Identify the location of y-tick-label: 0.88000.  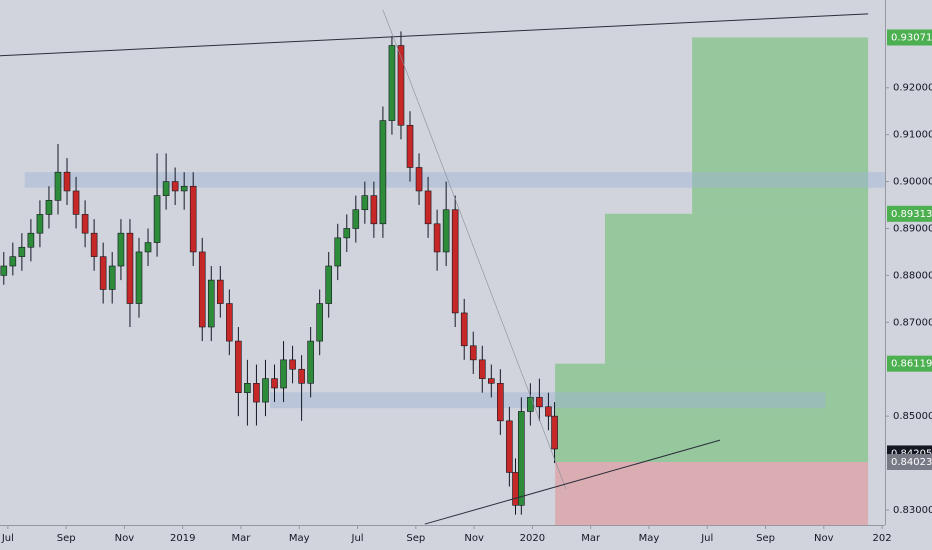
(912, 275).